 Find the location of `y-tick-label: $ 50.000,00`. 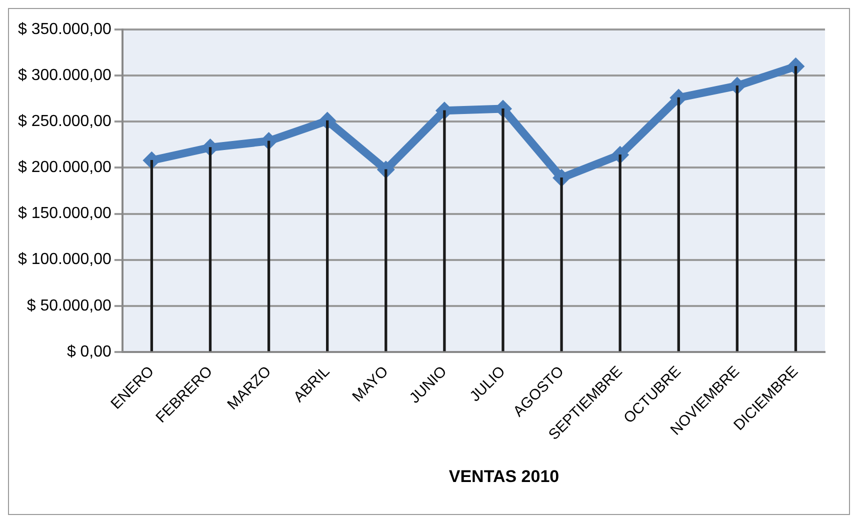

y-tick-label: $ 50.000,00 is located at coordinates (69, 305).